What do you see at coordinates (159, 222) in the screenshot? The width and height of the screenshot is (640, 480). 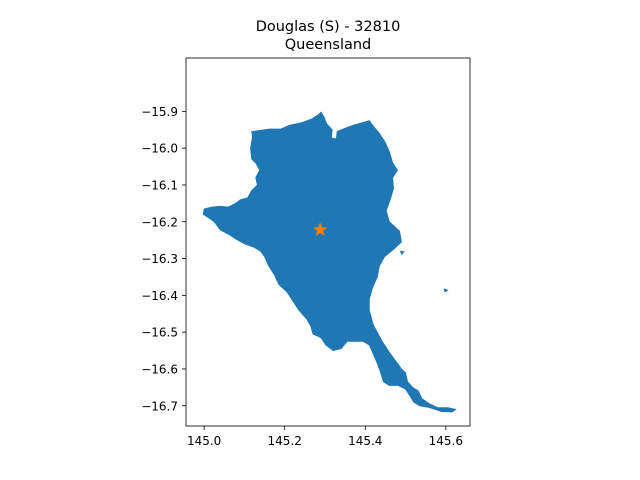 I see `y-tick-label: −16.2` at bounding box center [159, 222].